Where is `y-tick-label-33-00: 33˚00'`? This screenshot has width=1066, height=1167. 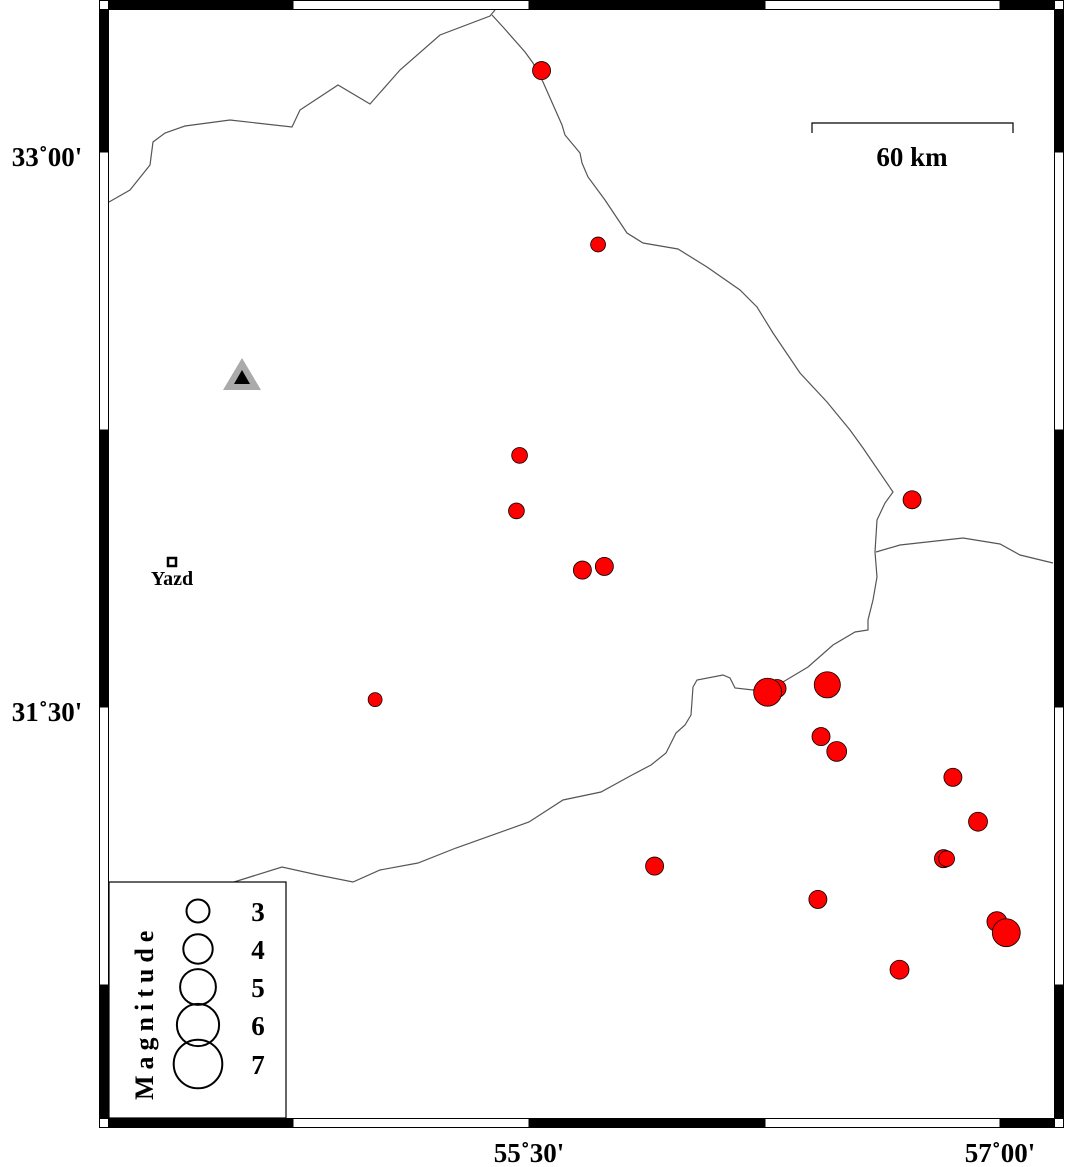
y-tick-label-33-00: 33˚00' is located at coordinates (47, 157).